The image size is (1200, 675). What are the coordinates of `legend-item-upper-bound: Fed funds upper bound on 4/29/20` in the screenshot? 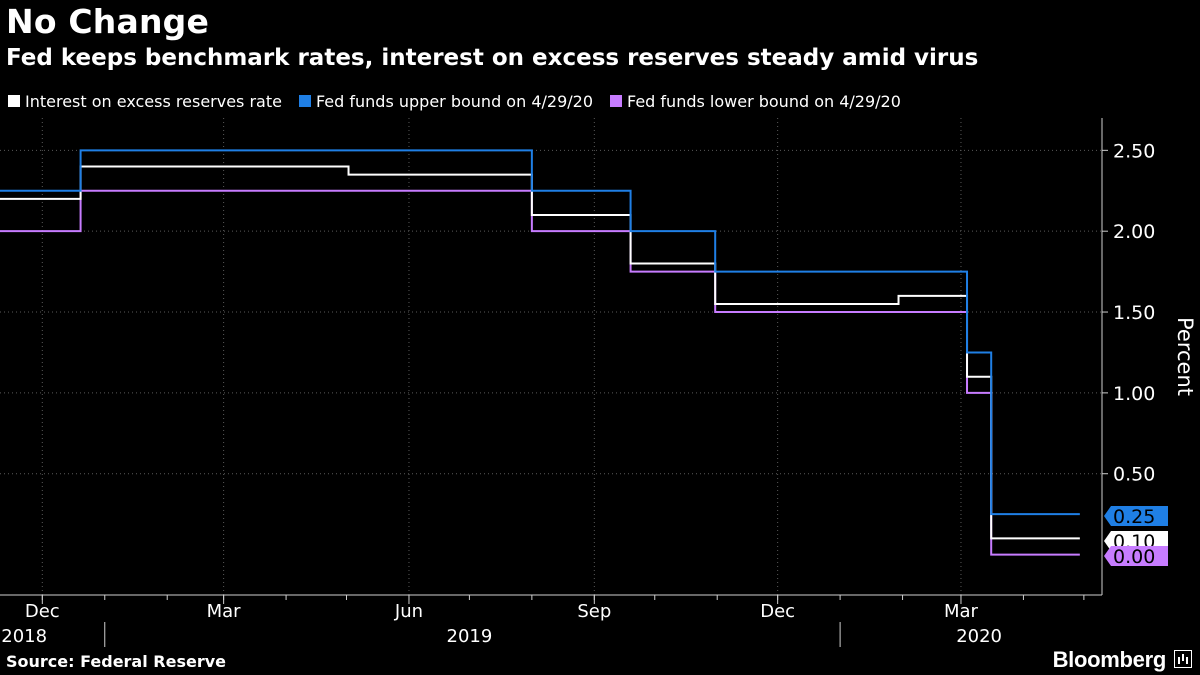 It's located at (445, 101).